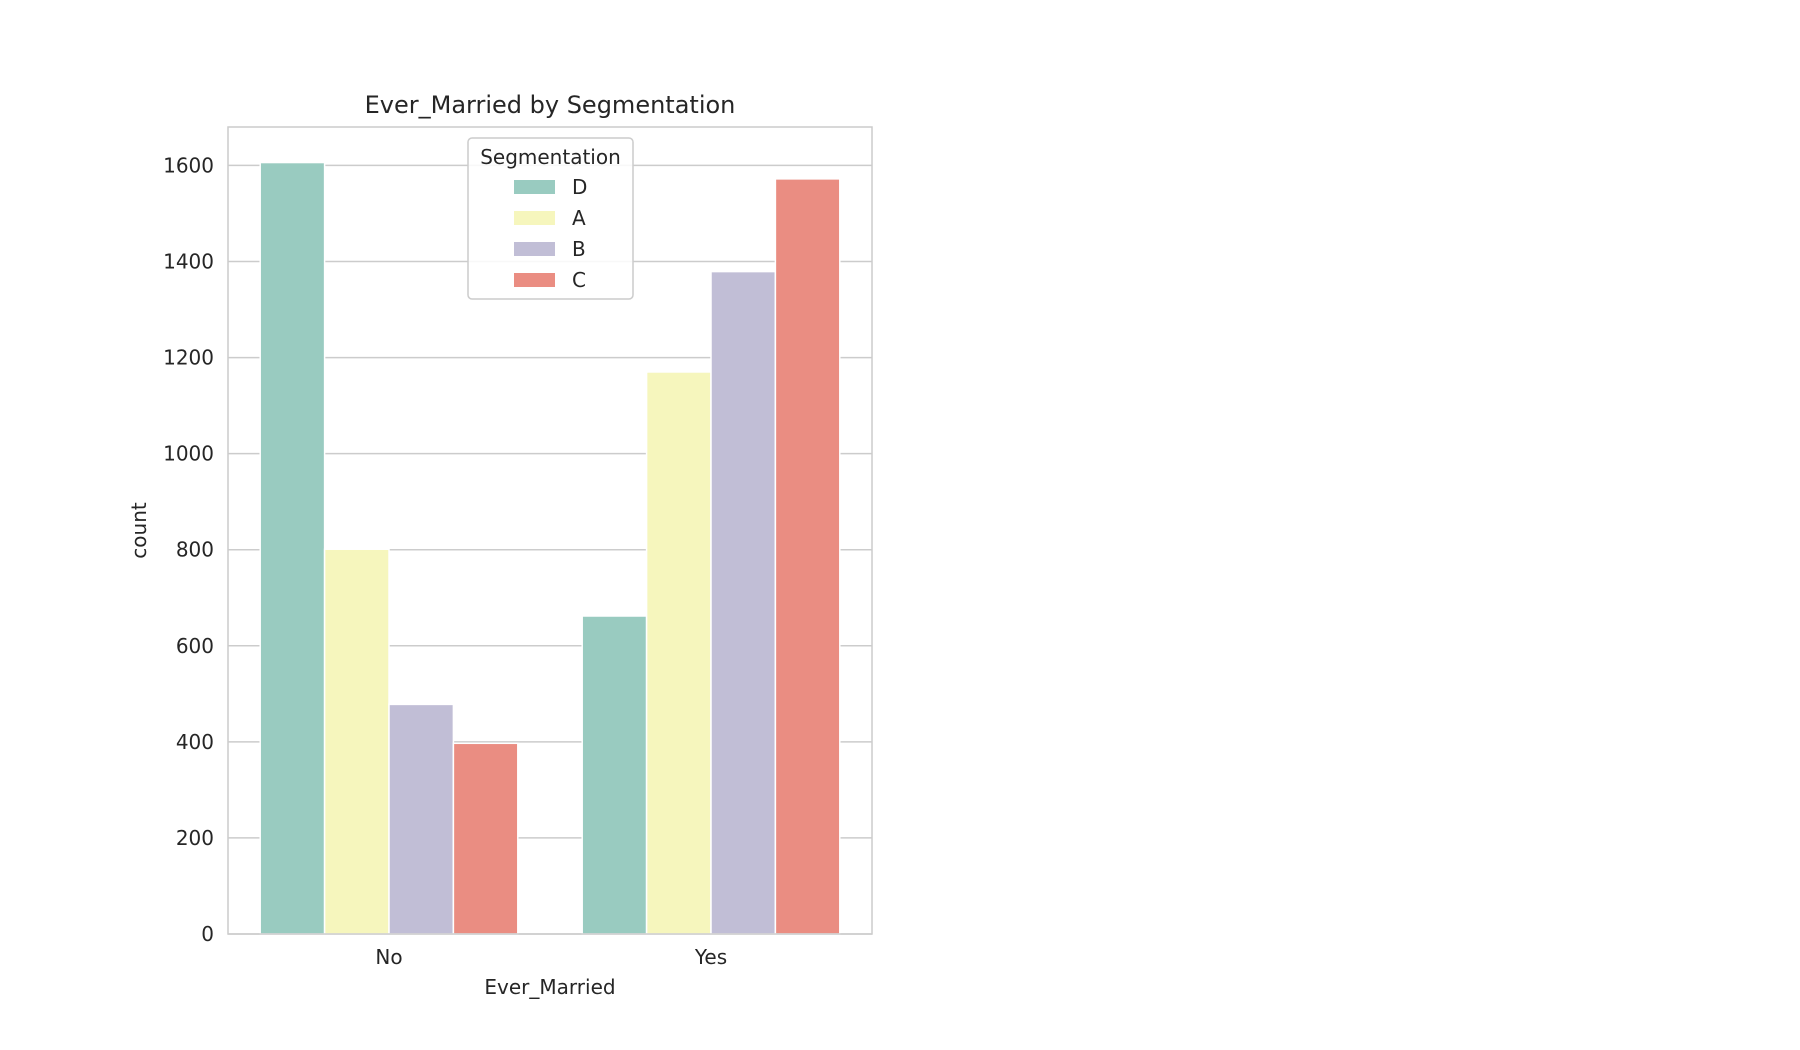  What do you see at coordinates (388, 957) in the screenshot?
I see `x-tick-label: No` at bounding box center [388, 957].